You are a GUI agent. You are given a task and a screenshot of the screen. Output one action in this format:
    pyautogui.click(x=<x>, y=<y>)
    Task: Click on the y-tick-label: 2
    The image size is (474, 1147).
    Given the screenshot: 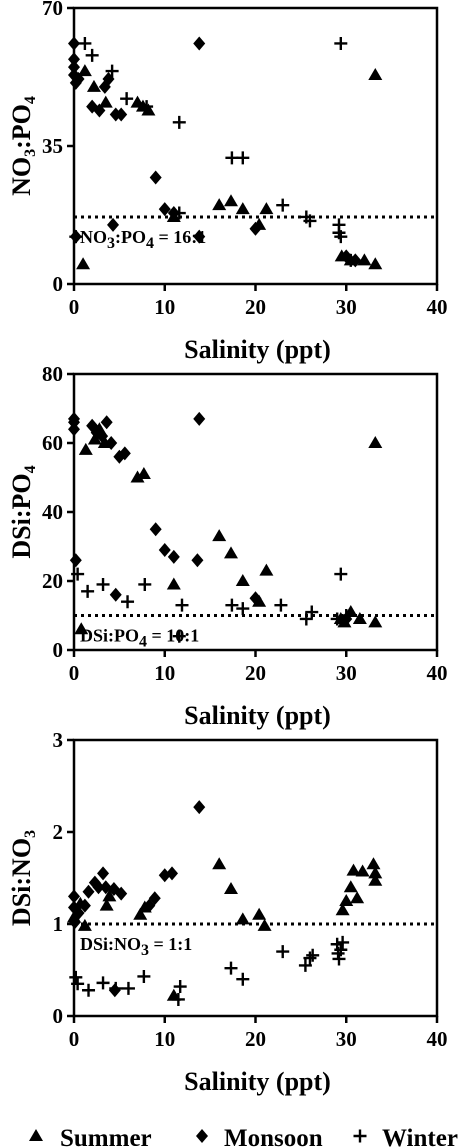 What is the action you would take?
    pyautogui.click(x=58, y=832)
    